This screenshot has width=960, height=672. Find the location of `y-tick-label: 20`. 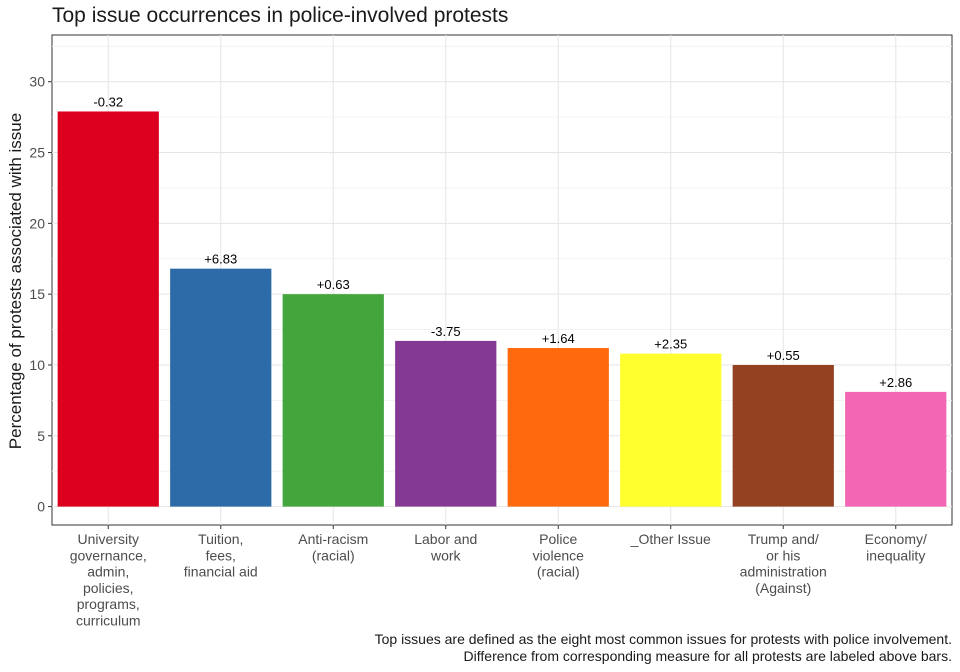

y-tick-label: 20 is located at coordinates (37, 223).